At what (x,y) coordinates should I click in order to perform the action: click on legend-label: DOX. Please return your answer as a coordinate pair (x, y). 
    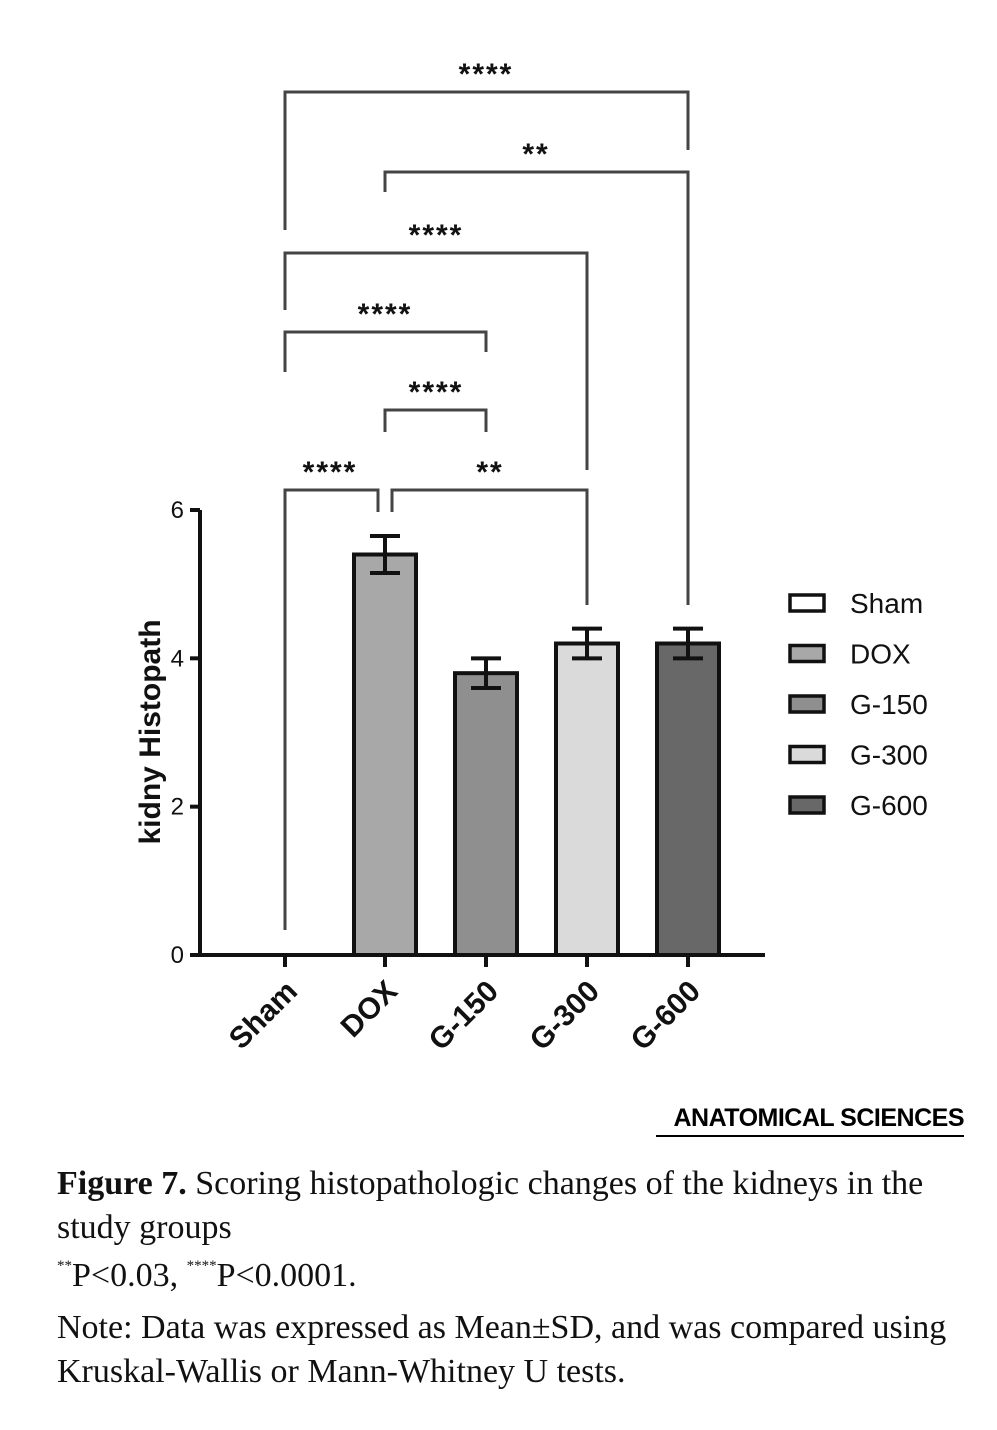
    Looking at the image, I should click on (880, 654).